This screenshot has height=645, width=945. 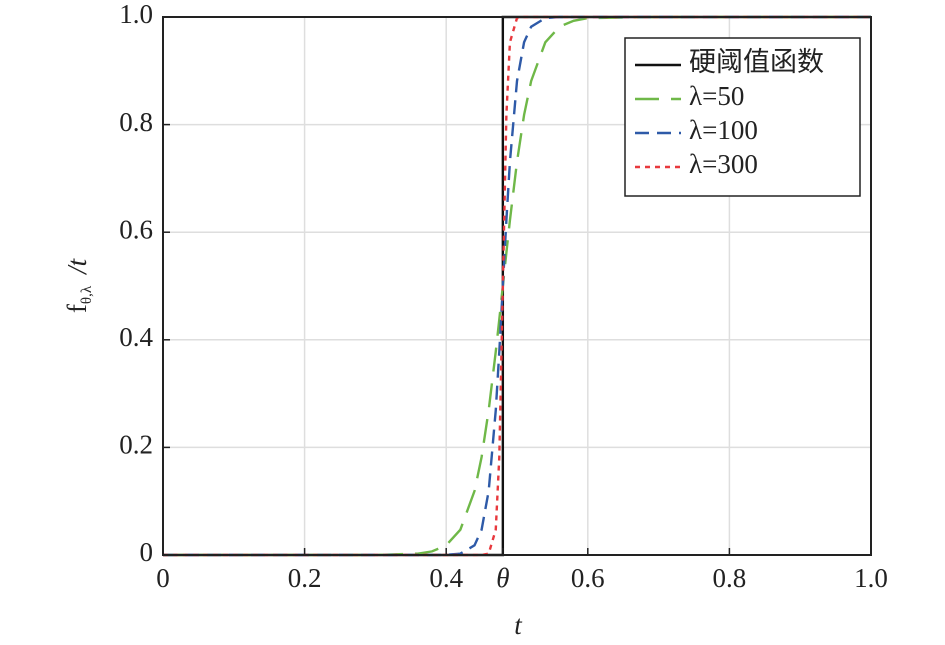 What do you see at coordinates (756, 62) in the screenshot?
I see `legend-label: 硬阈值函数` at bounding box center [756, 62].